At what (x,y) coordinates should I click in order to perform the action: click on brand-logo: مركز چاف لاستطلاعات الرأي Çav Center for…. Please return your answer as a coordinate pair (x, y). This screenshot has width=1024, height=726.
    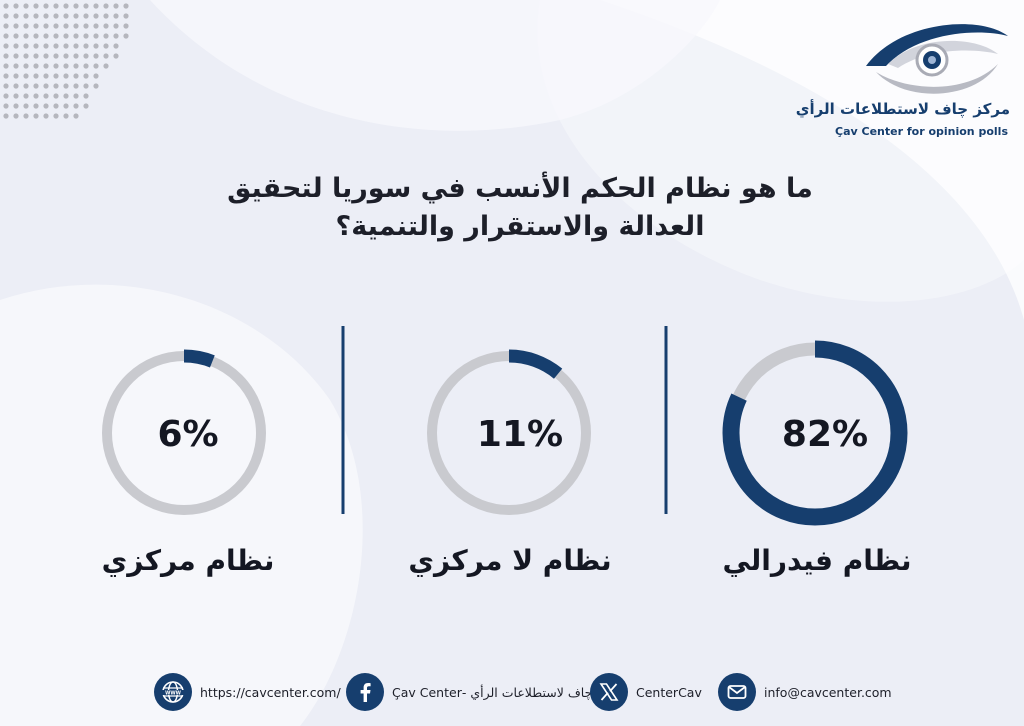
    Looking at the image, I should click on (907, 76).